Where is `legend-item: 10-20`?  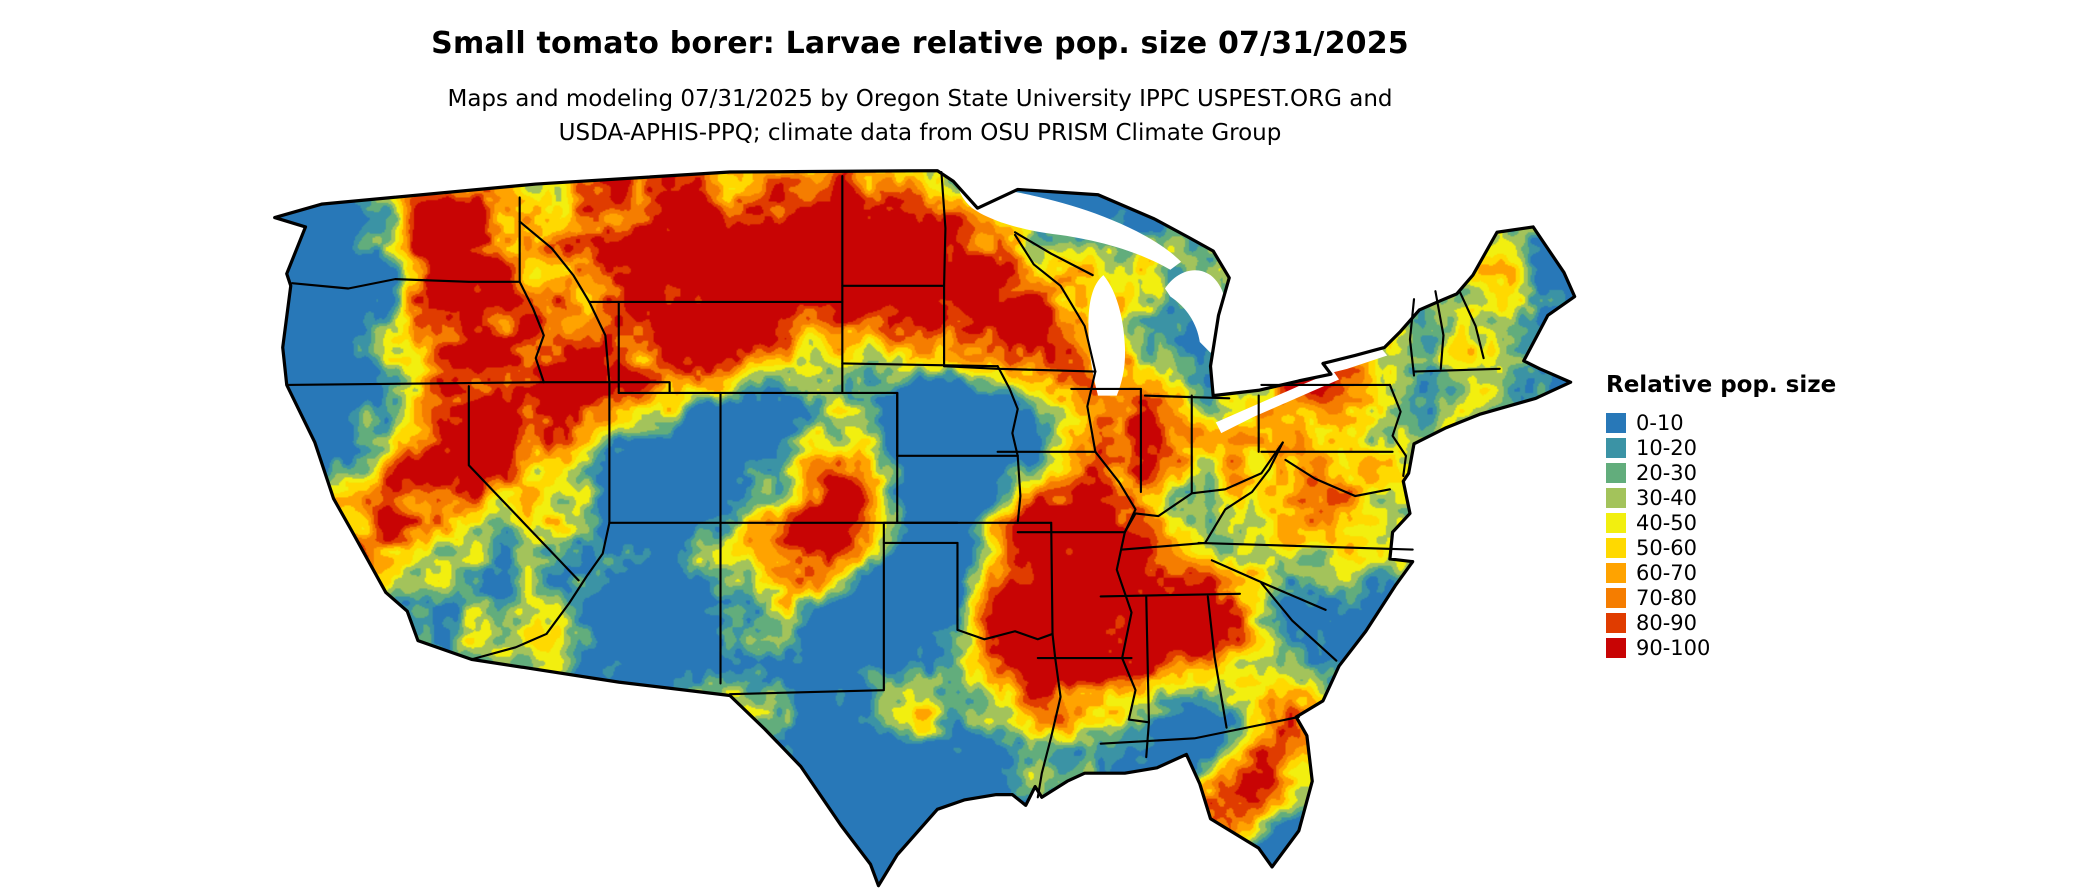
legend-item: 10-20 is located at coordinates (1721, 447).